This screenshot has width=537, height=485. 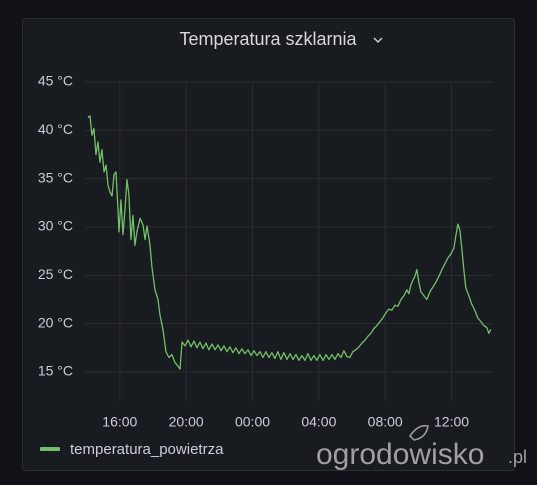 What do you see at coordinates (385, 422) in the screenshot?
I see `x-tick-label: 08:00` at bounding box center [385, 422].